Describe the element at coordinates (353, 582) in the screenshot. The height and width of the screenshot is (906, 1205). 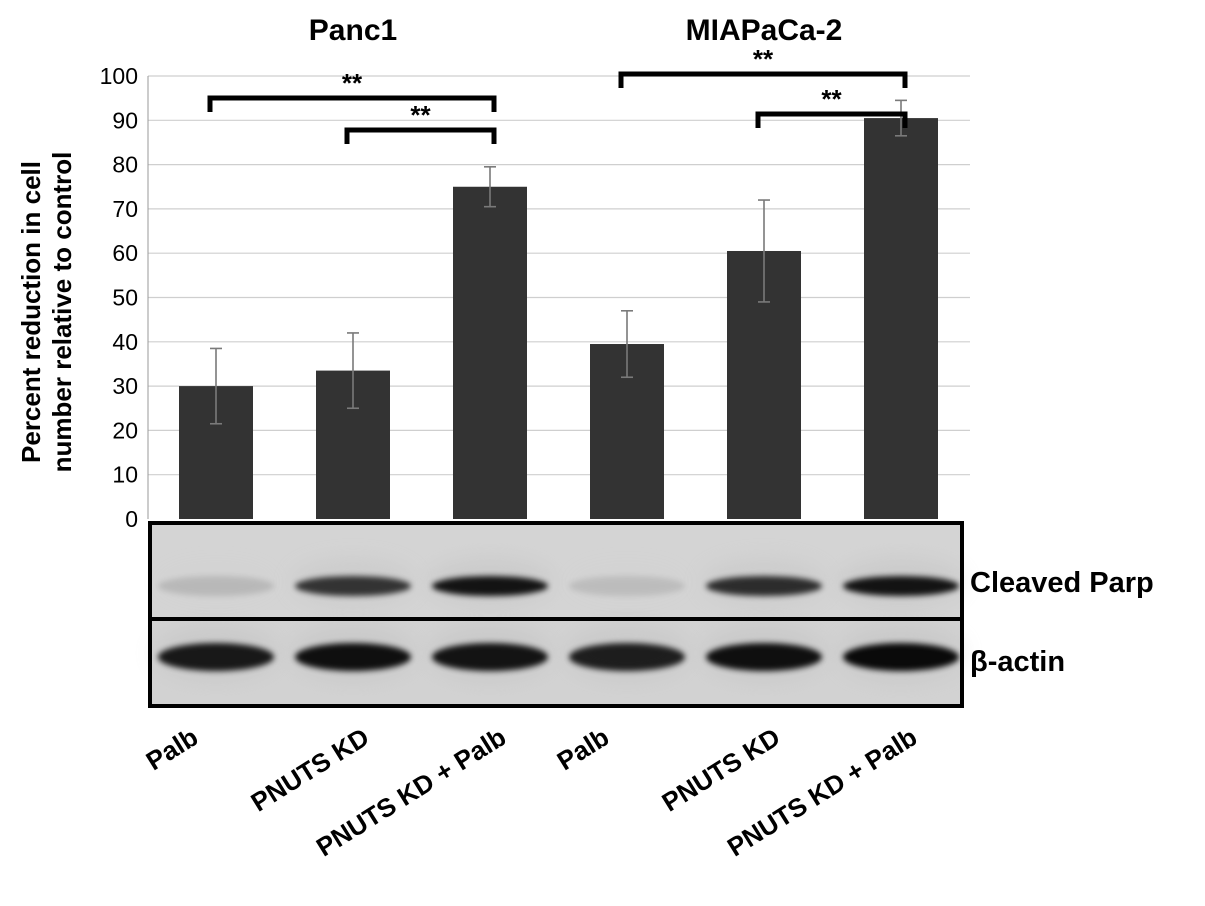
I see `blot-band-row1-lane2` at that location.